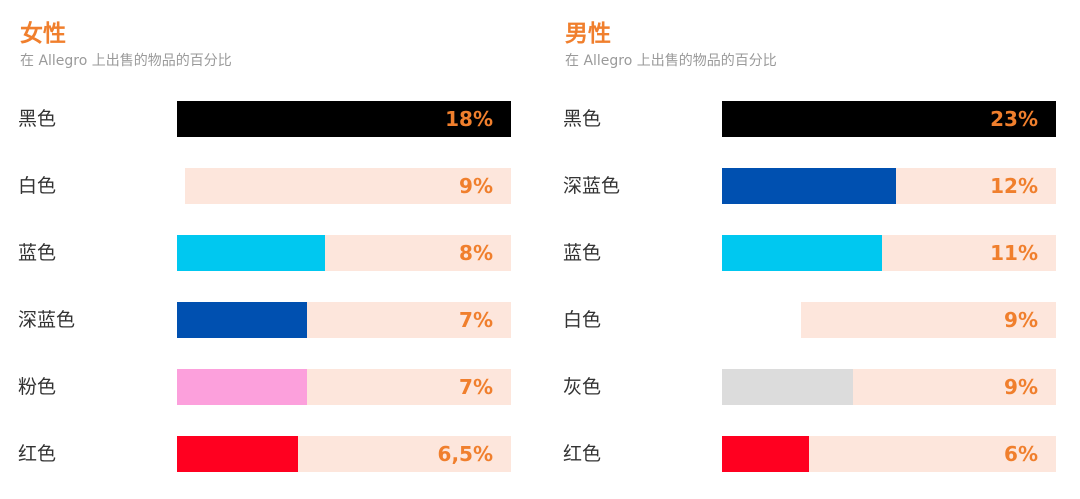  I want to click on bar-track: 18%, so click(344, 119).